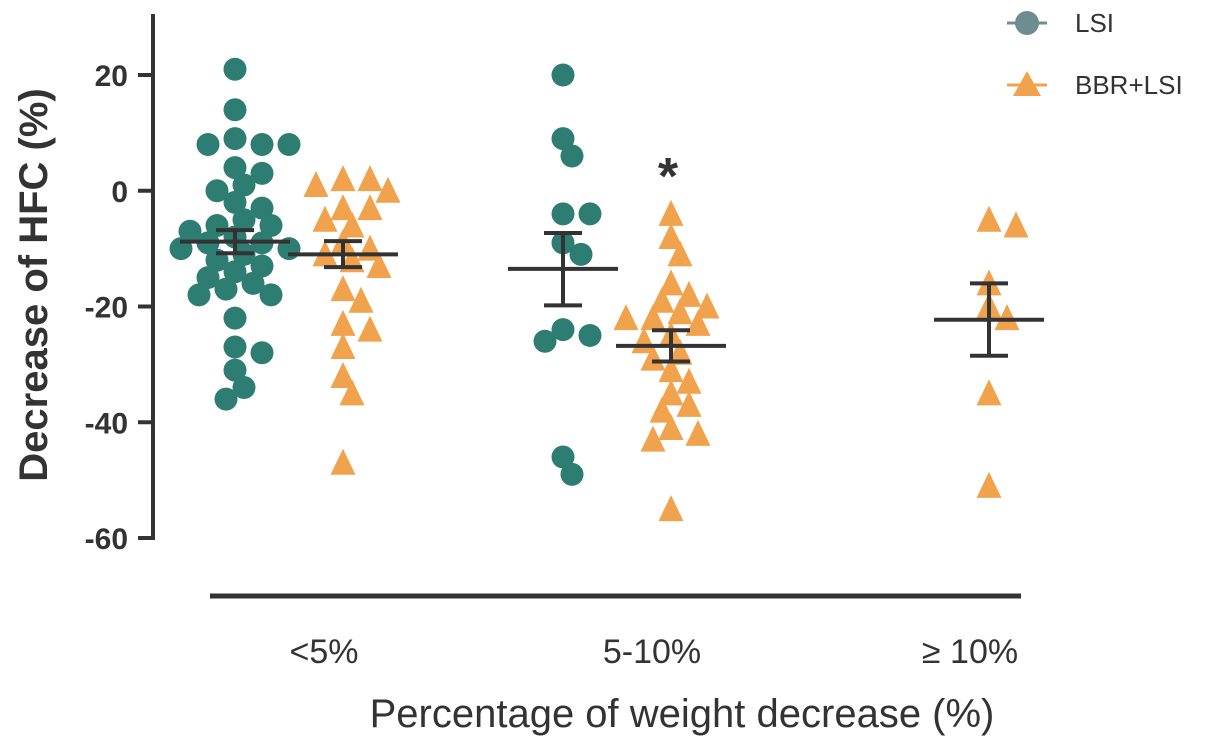  I want to click on x-axis-title: Percentage of weight decrease (%), so click(682, 714).